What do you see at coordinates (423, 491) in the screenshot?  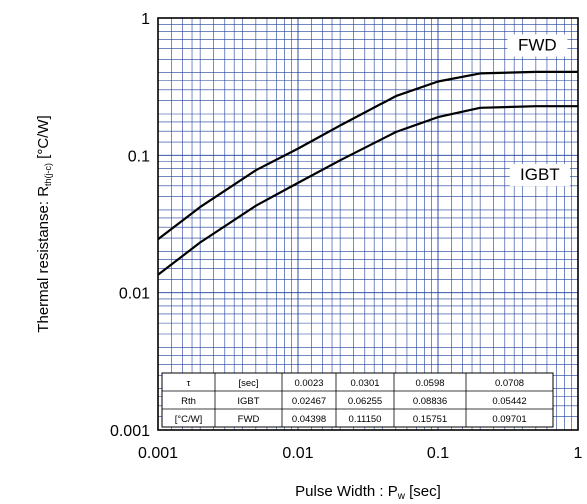 I see `x-axis-title-unit: [sec]` at bounding box center [423, 491].